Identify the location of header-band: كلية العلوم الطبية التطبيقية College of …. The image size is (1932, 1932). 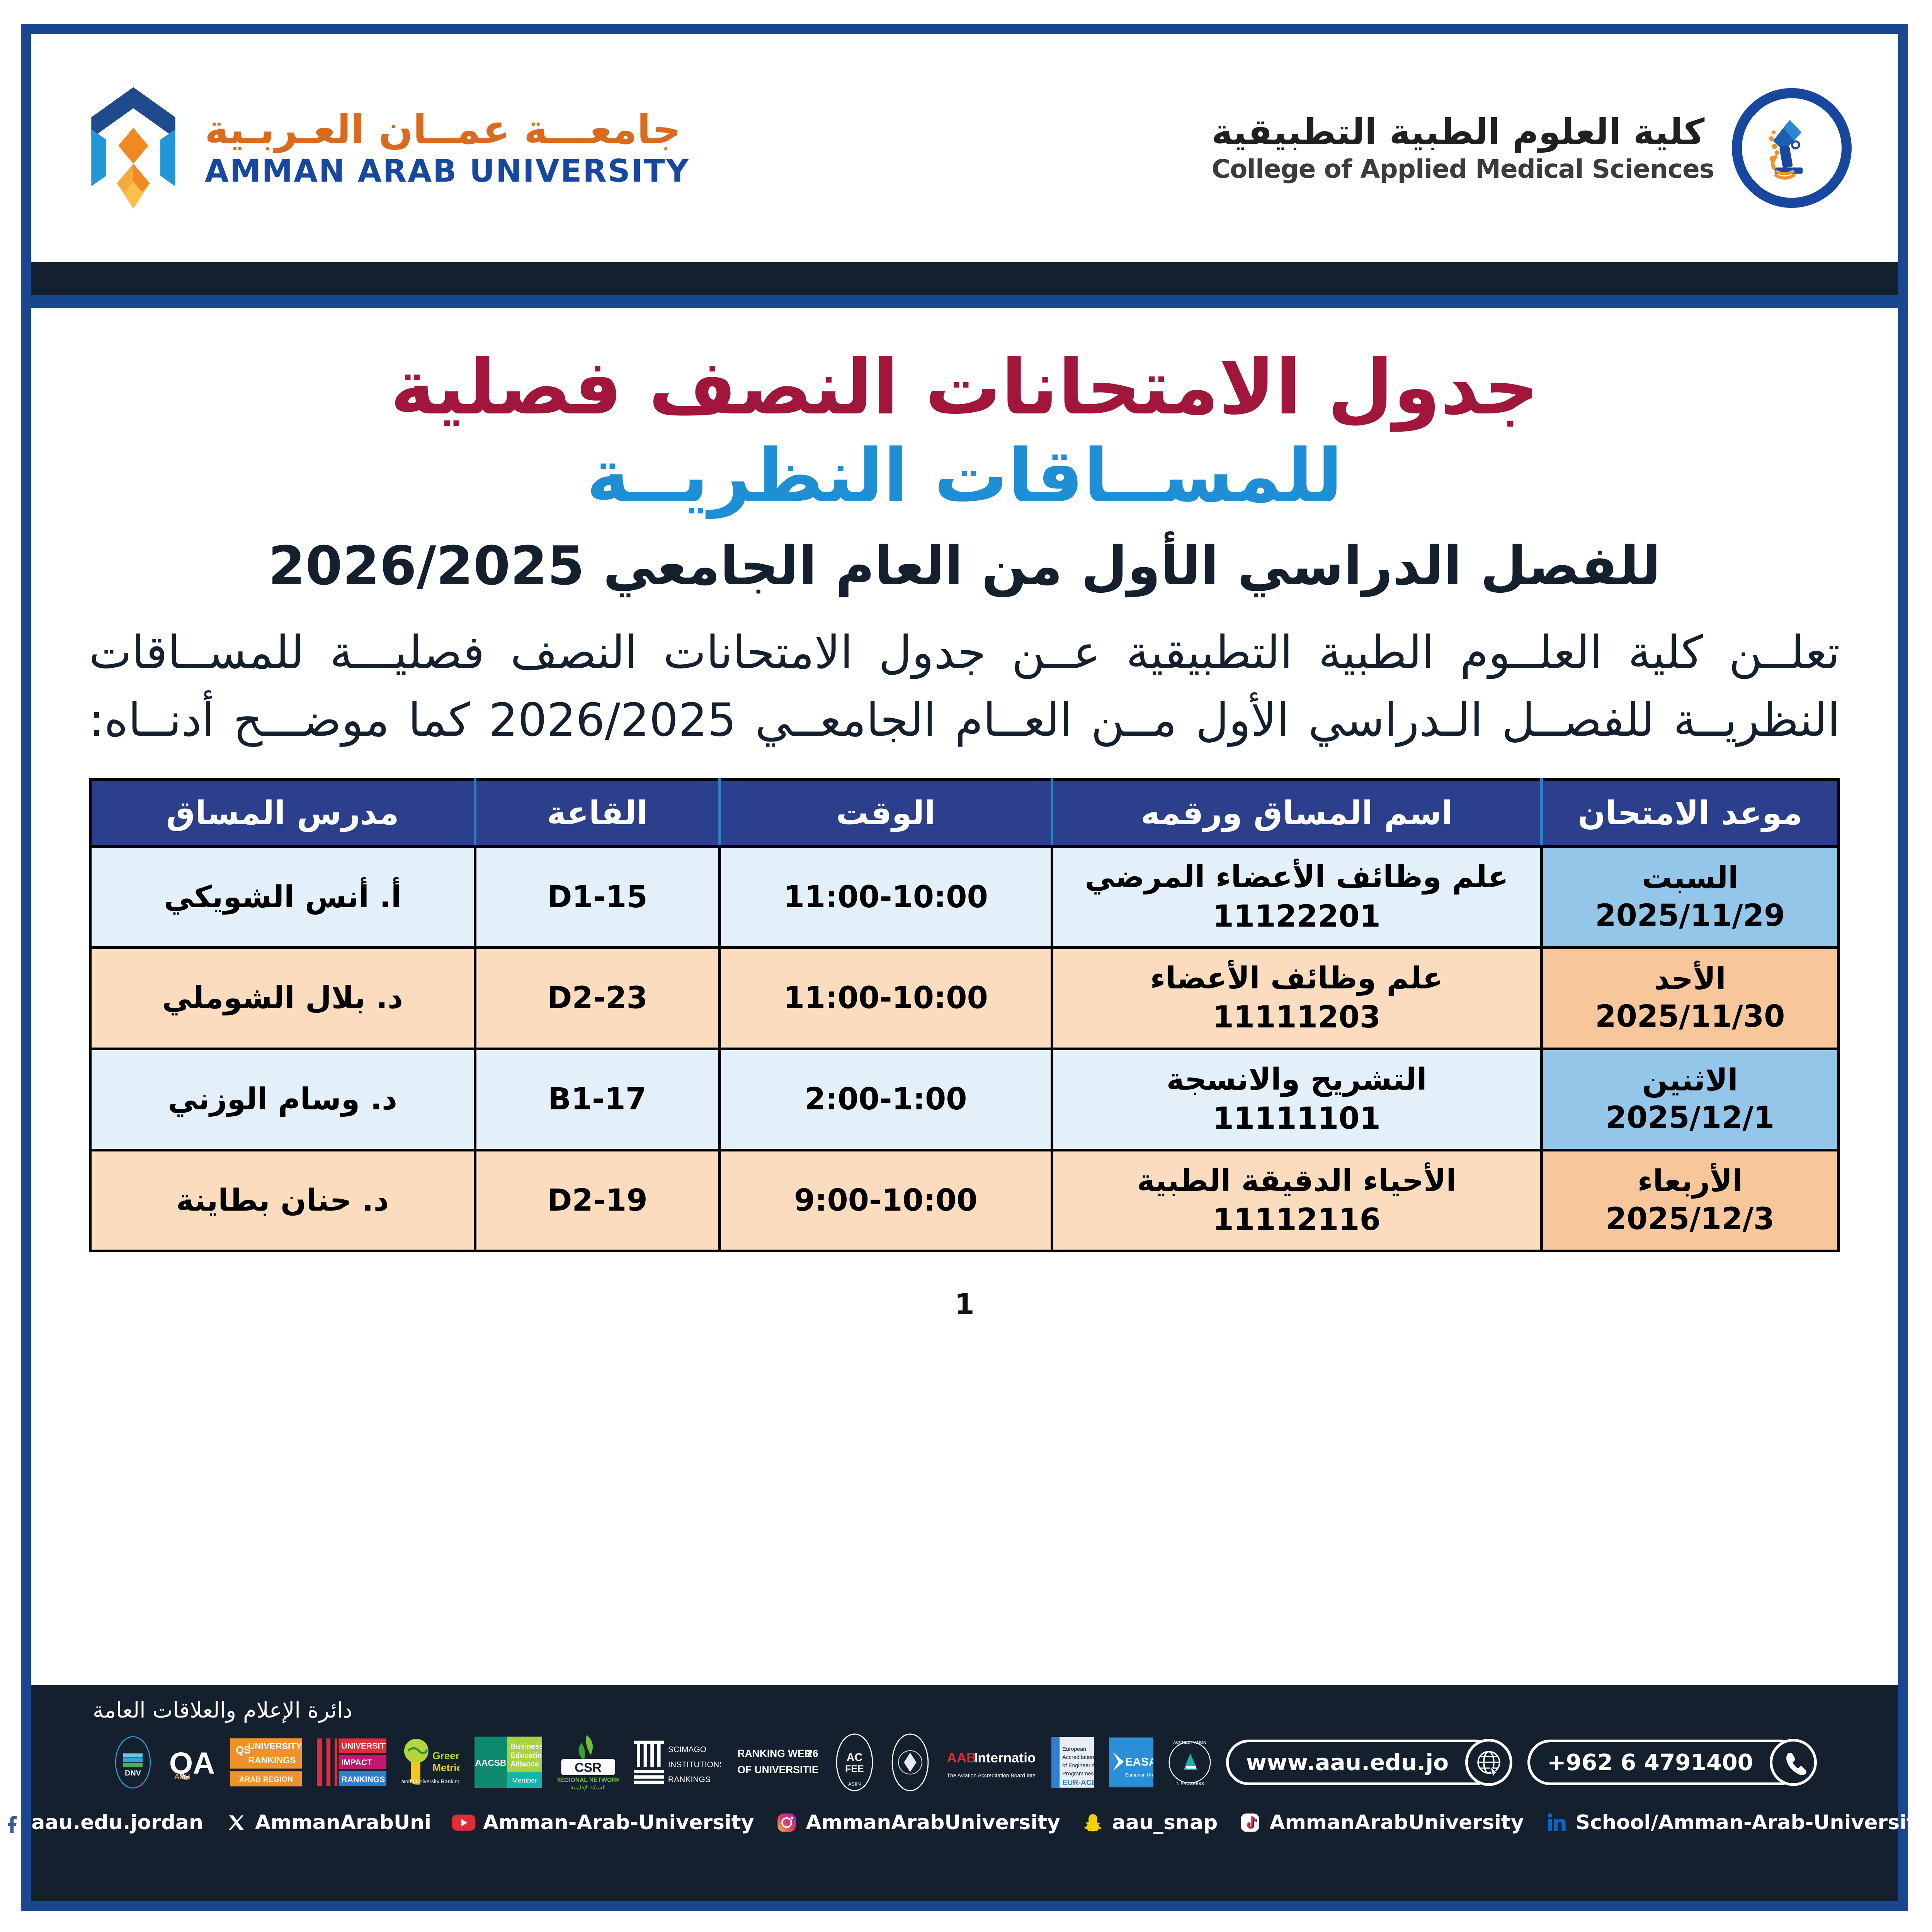
(964, 148).